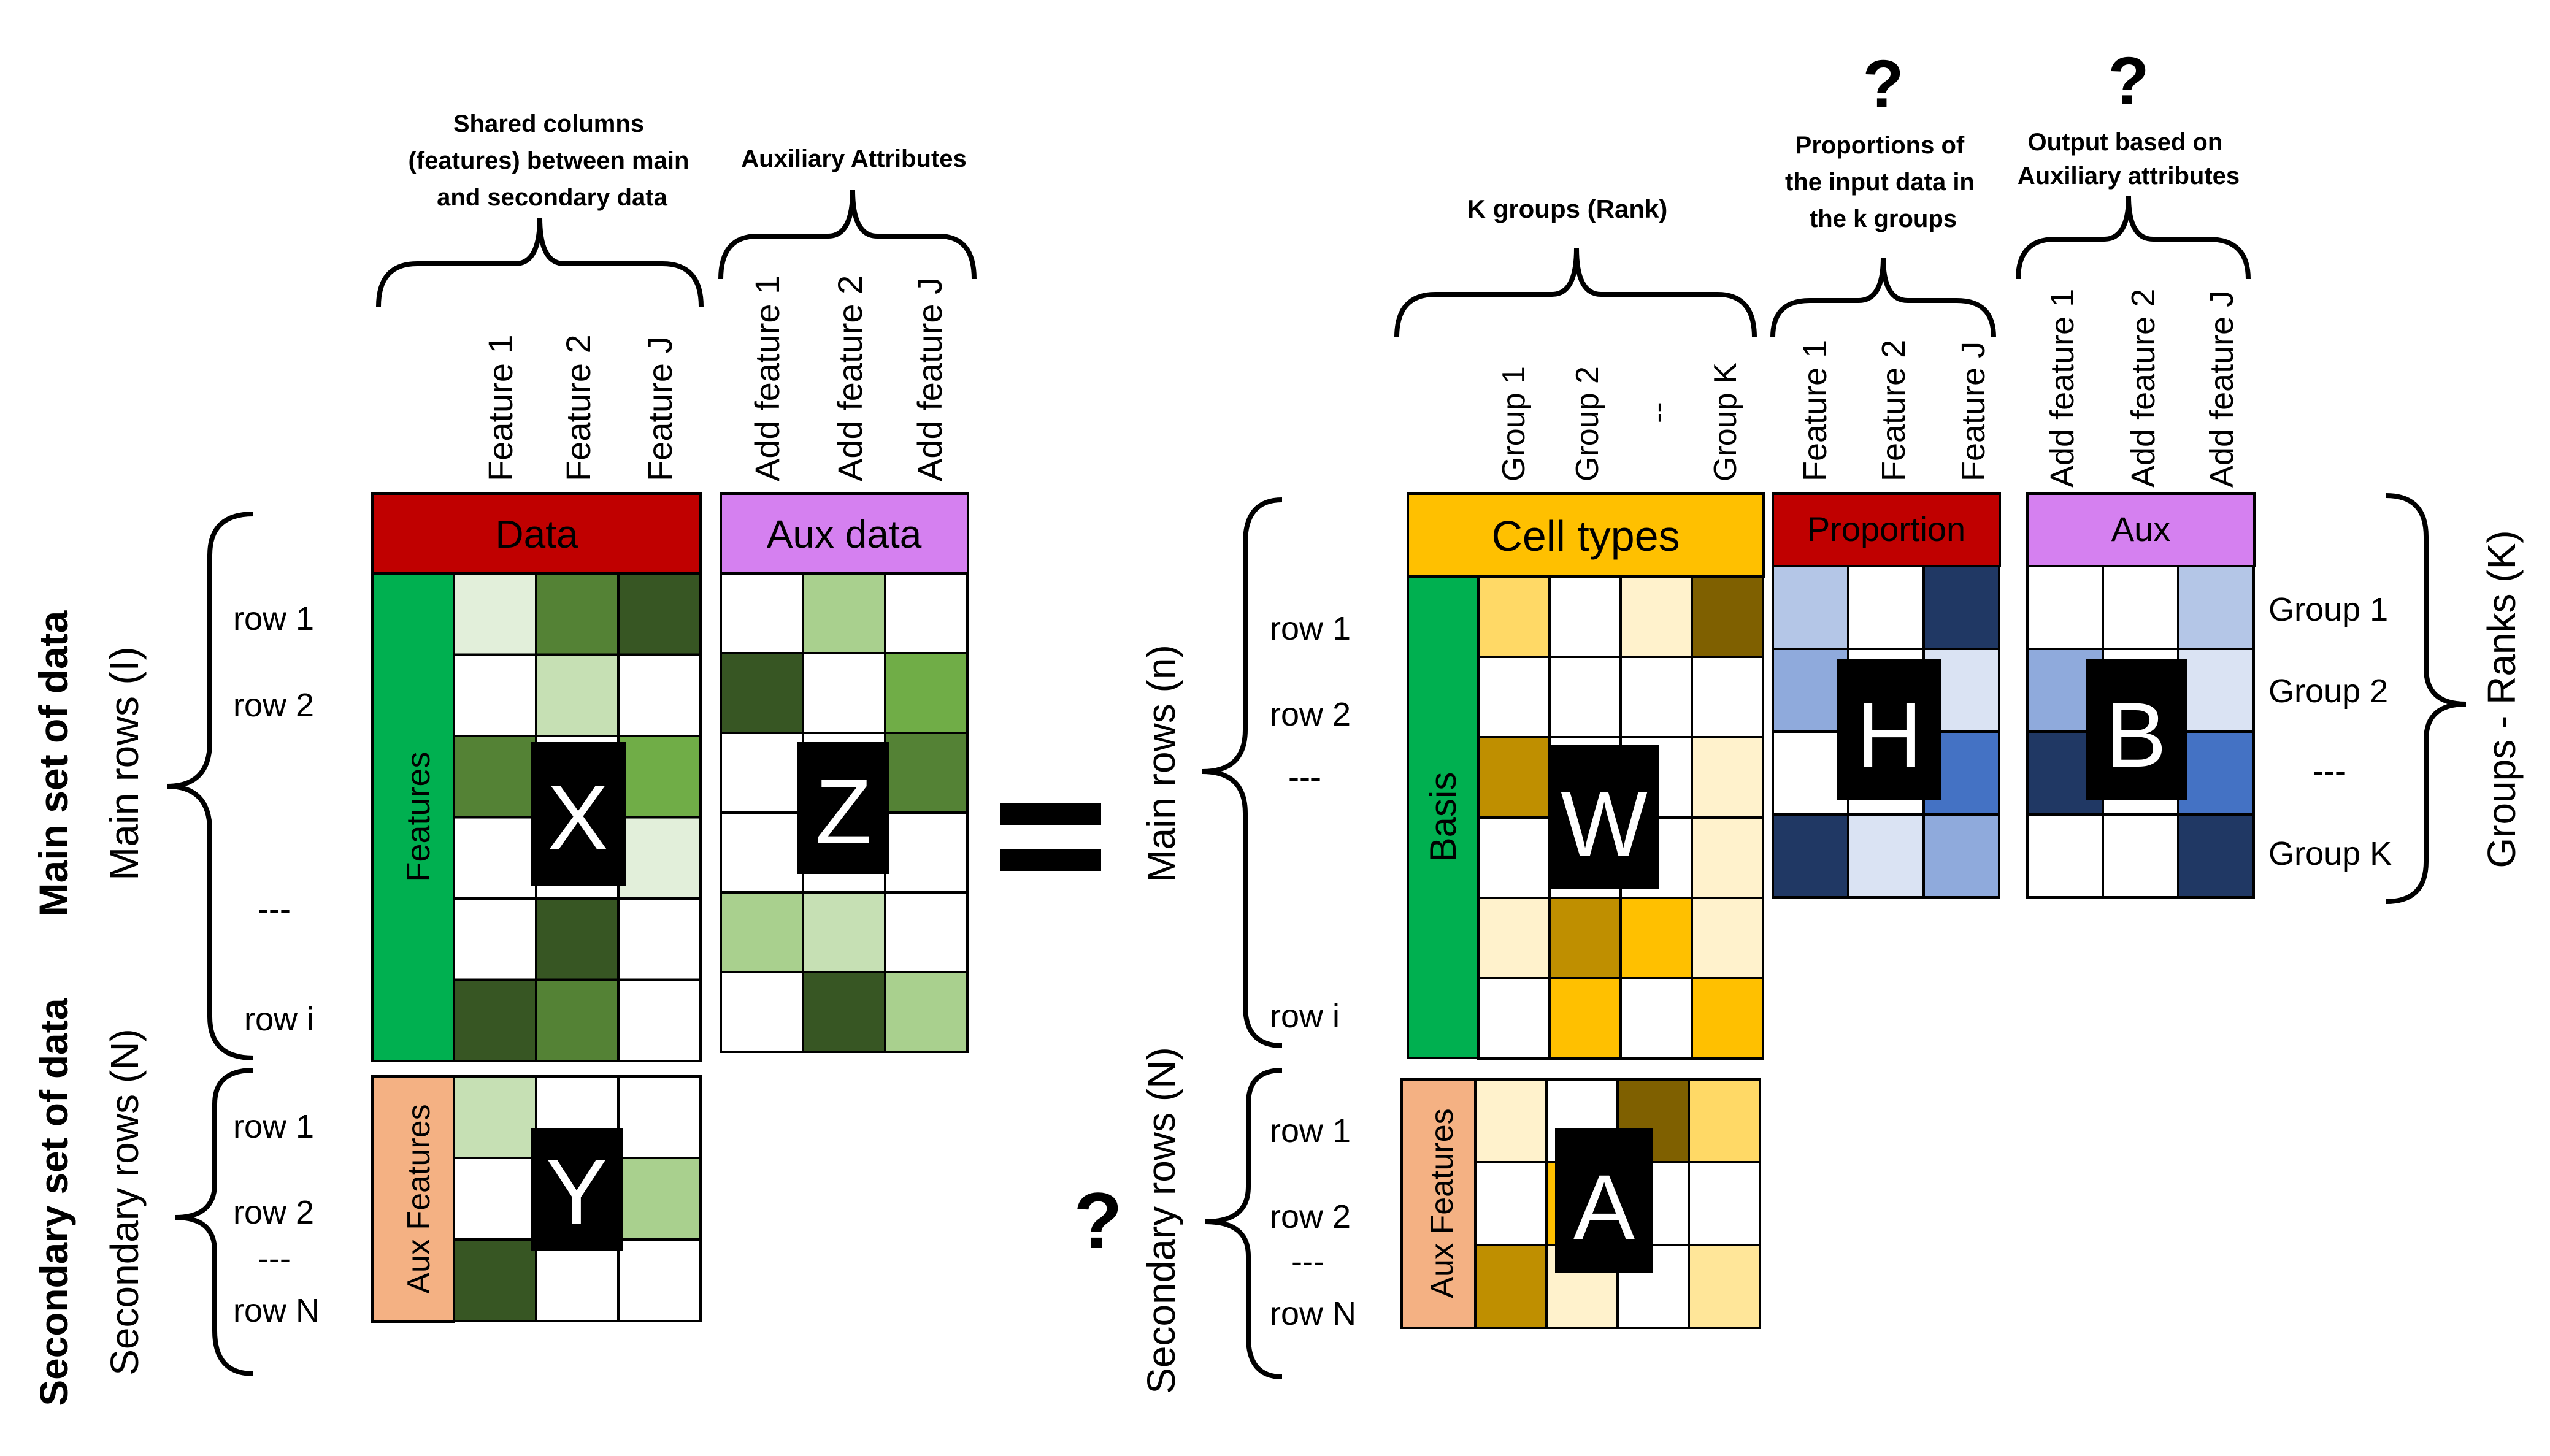  Describe the element at coordinates (1310, 628) in the screenshot. I see `right-main-row-label: row 1` at that location.